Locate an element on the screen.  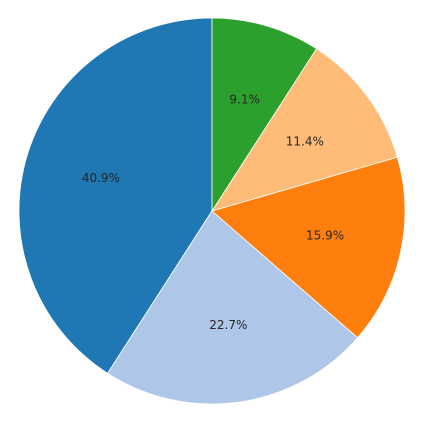
slice-label: 15.9% is located at coordinates (325, 235).